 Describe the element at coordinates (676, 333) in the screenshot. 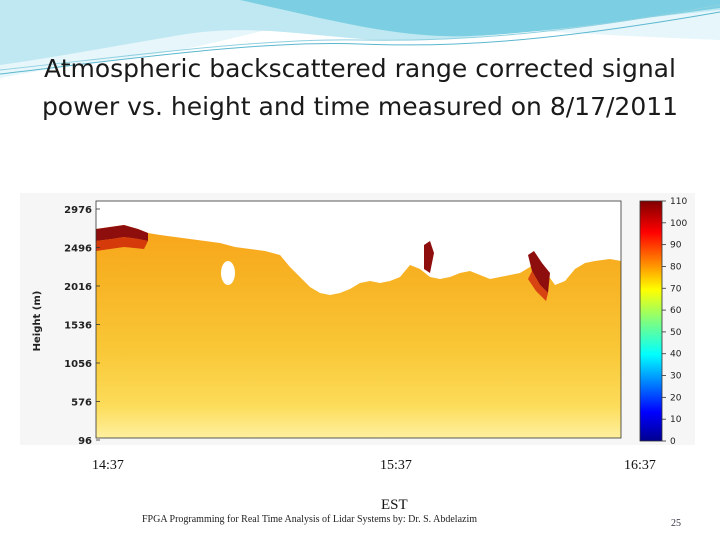

I see `colorbar-tick-label: 50` at that location.